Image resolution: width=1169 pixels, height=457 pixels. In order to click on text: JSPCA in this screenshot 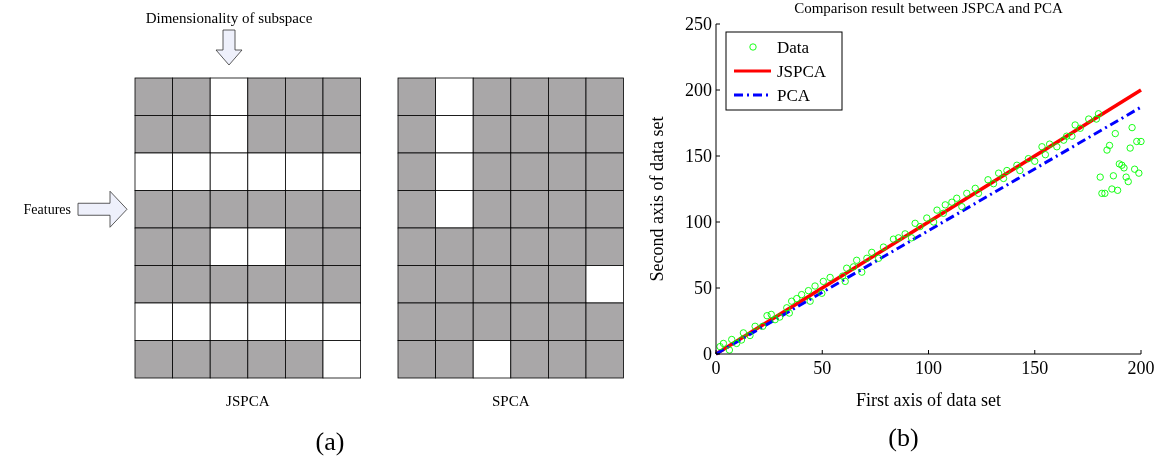, I will do `click(248, 401)`.